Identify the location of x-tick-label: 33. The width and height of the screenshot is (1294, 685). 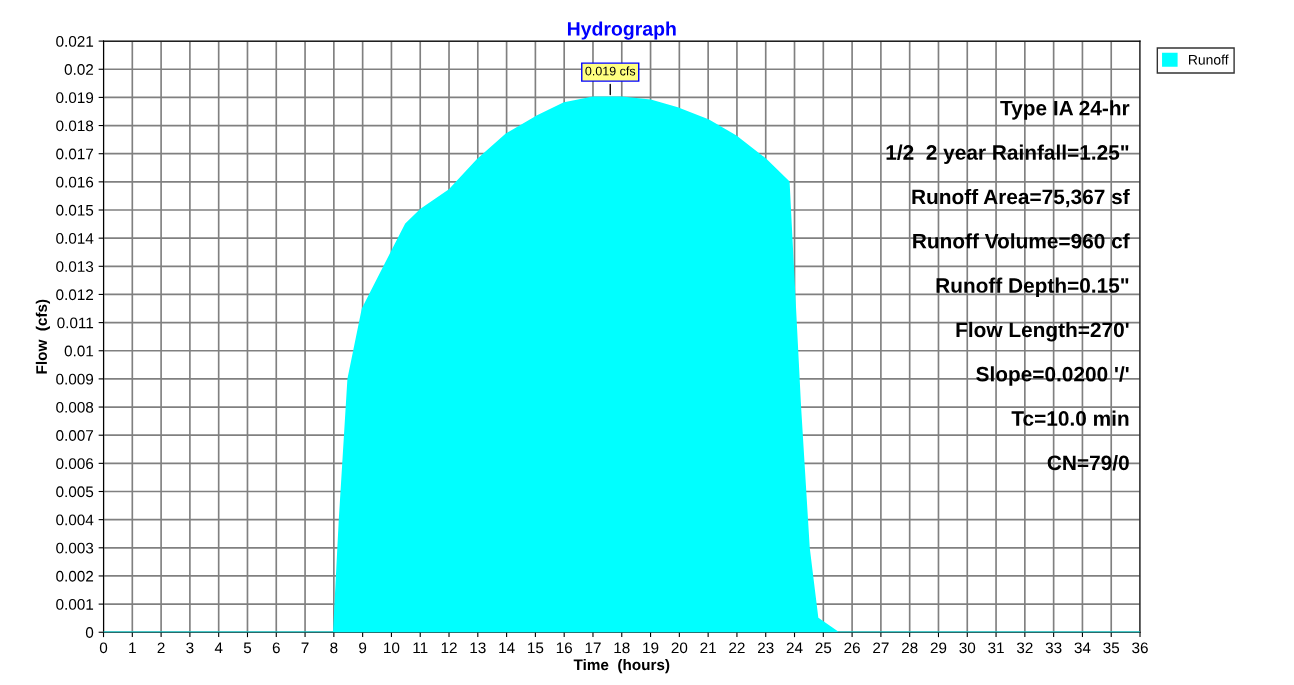
(1053, 648).